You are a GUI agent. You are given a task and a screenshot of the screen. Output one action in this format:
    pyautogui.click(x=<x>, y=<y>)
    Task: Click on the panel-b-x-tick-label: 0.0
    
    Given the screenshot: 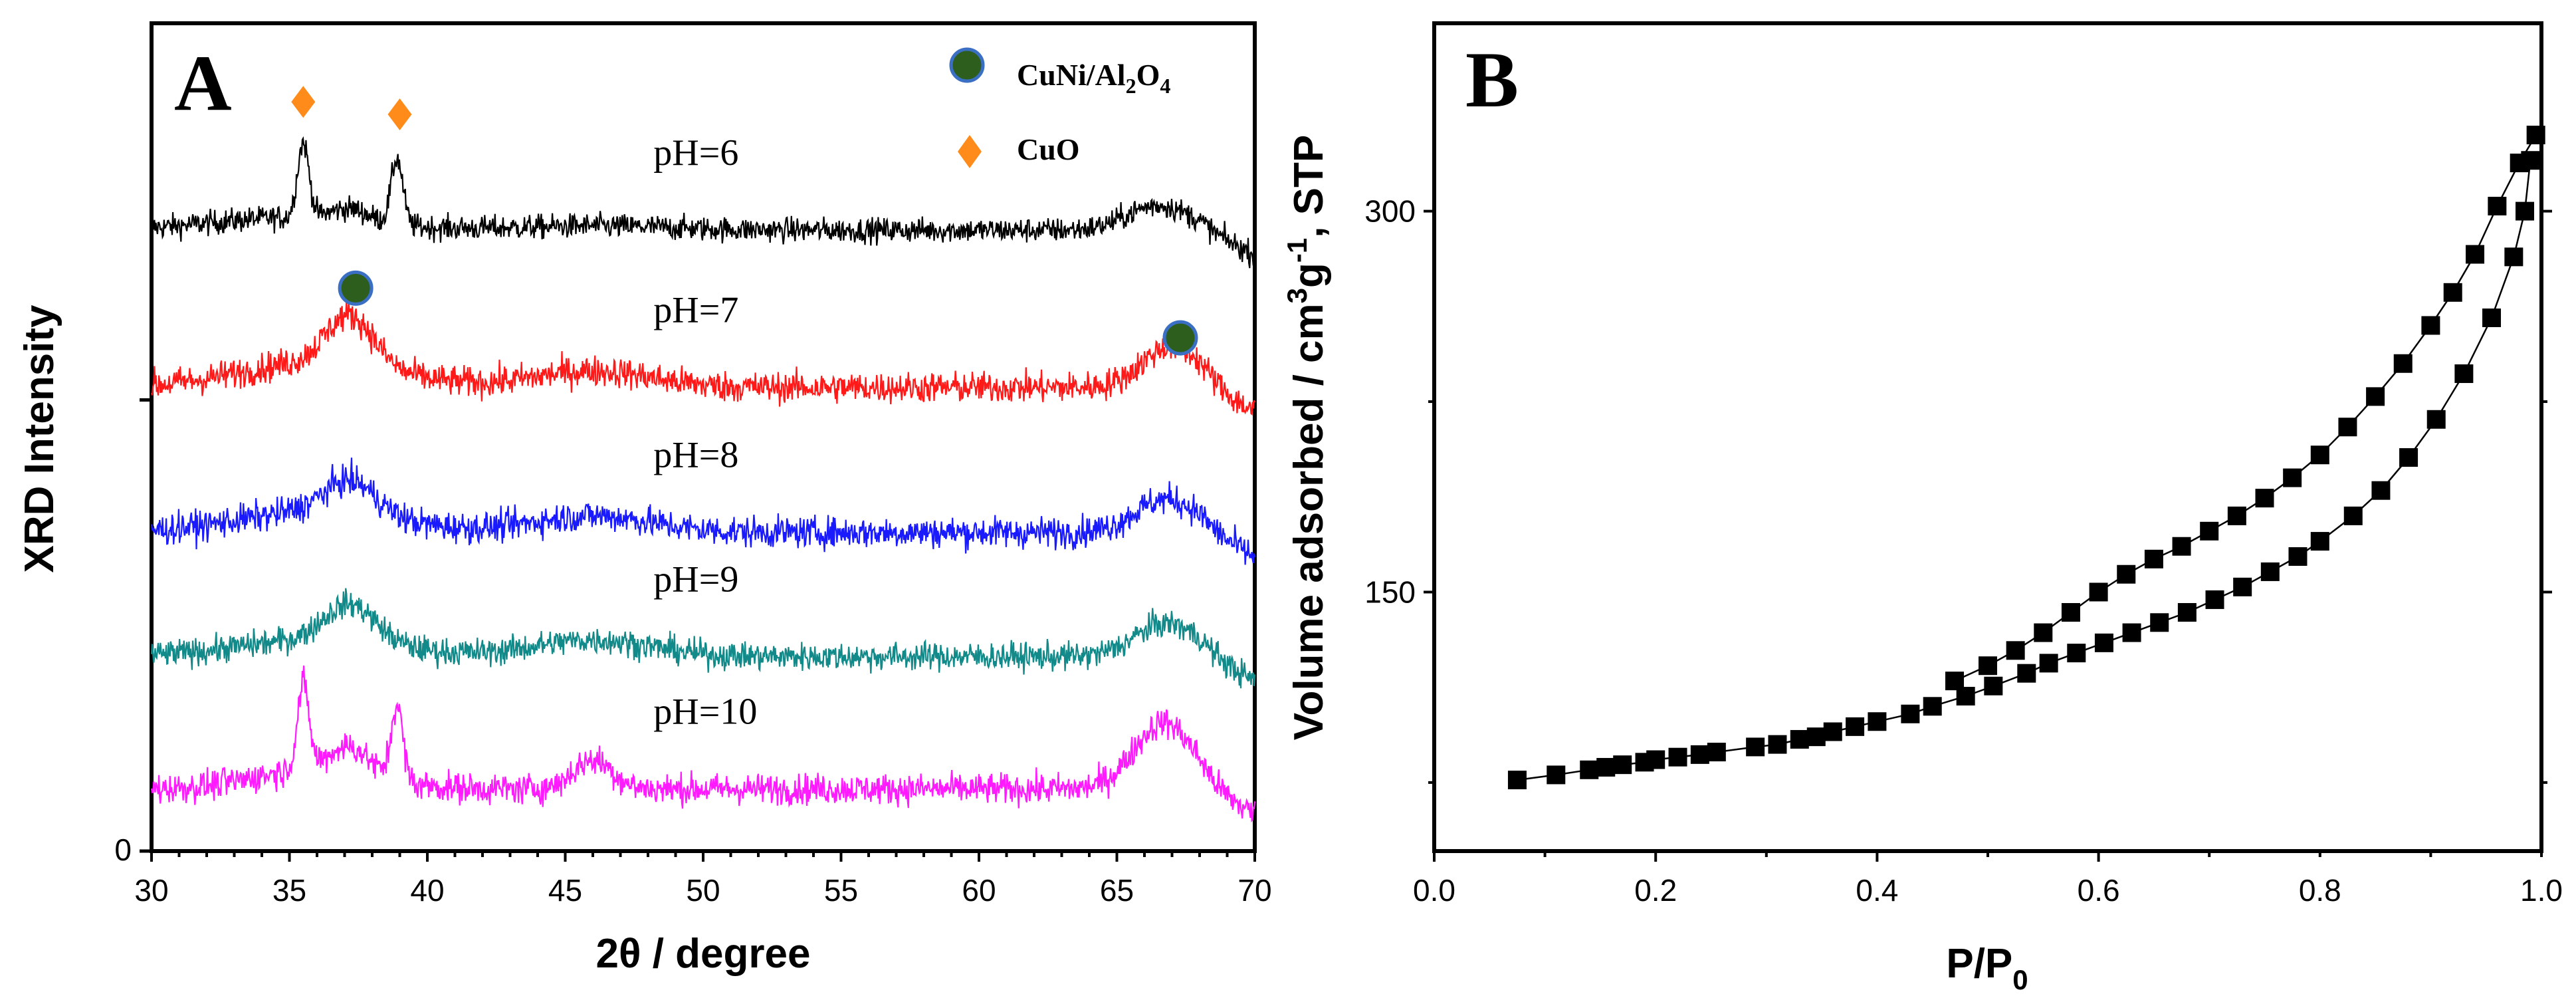 What is the action you would take?
    pyautogui.click(x=1434, y=891)
    